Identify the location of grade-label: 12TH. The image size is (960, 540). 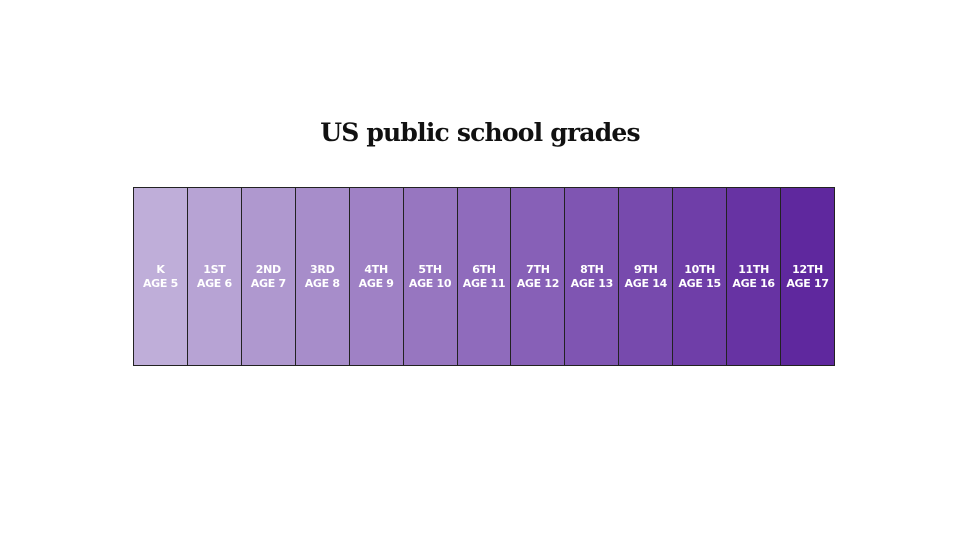
(807, 269).